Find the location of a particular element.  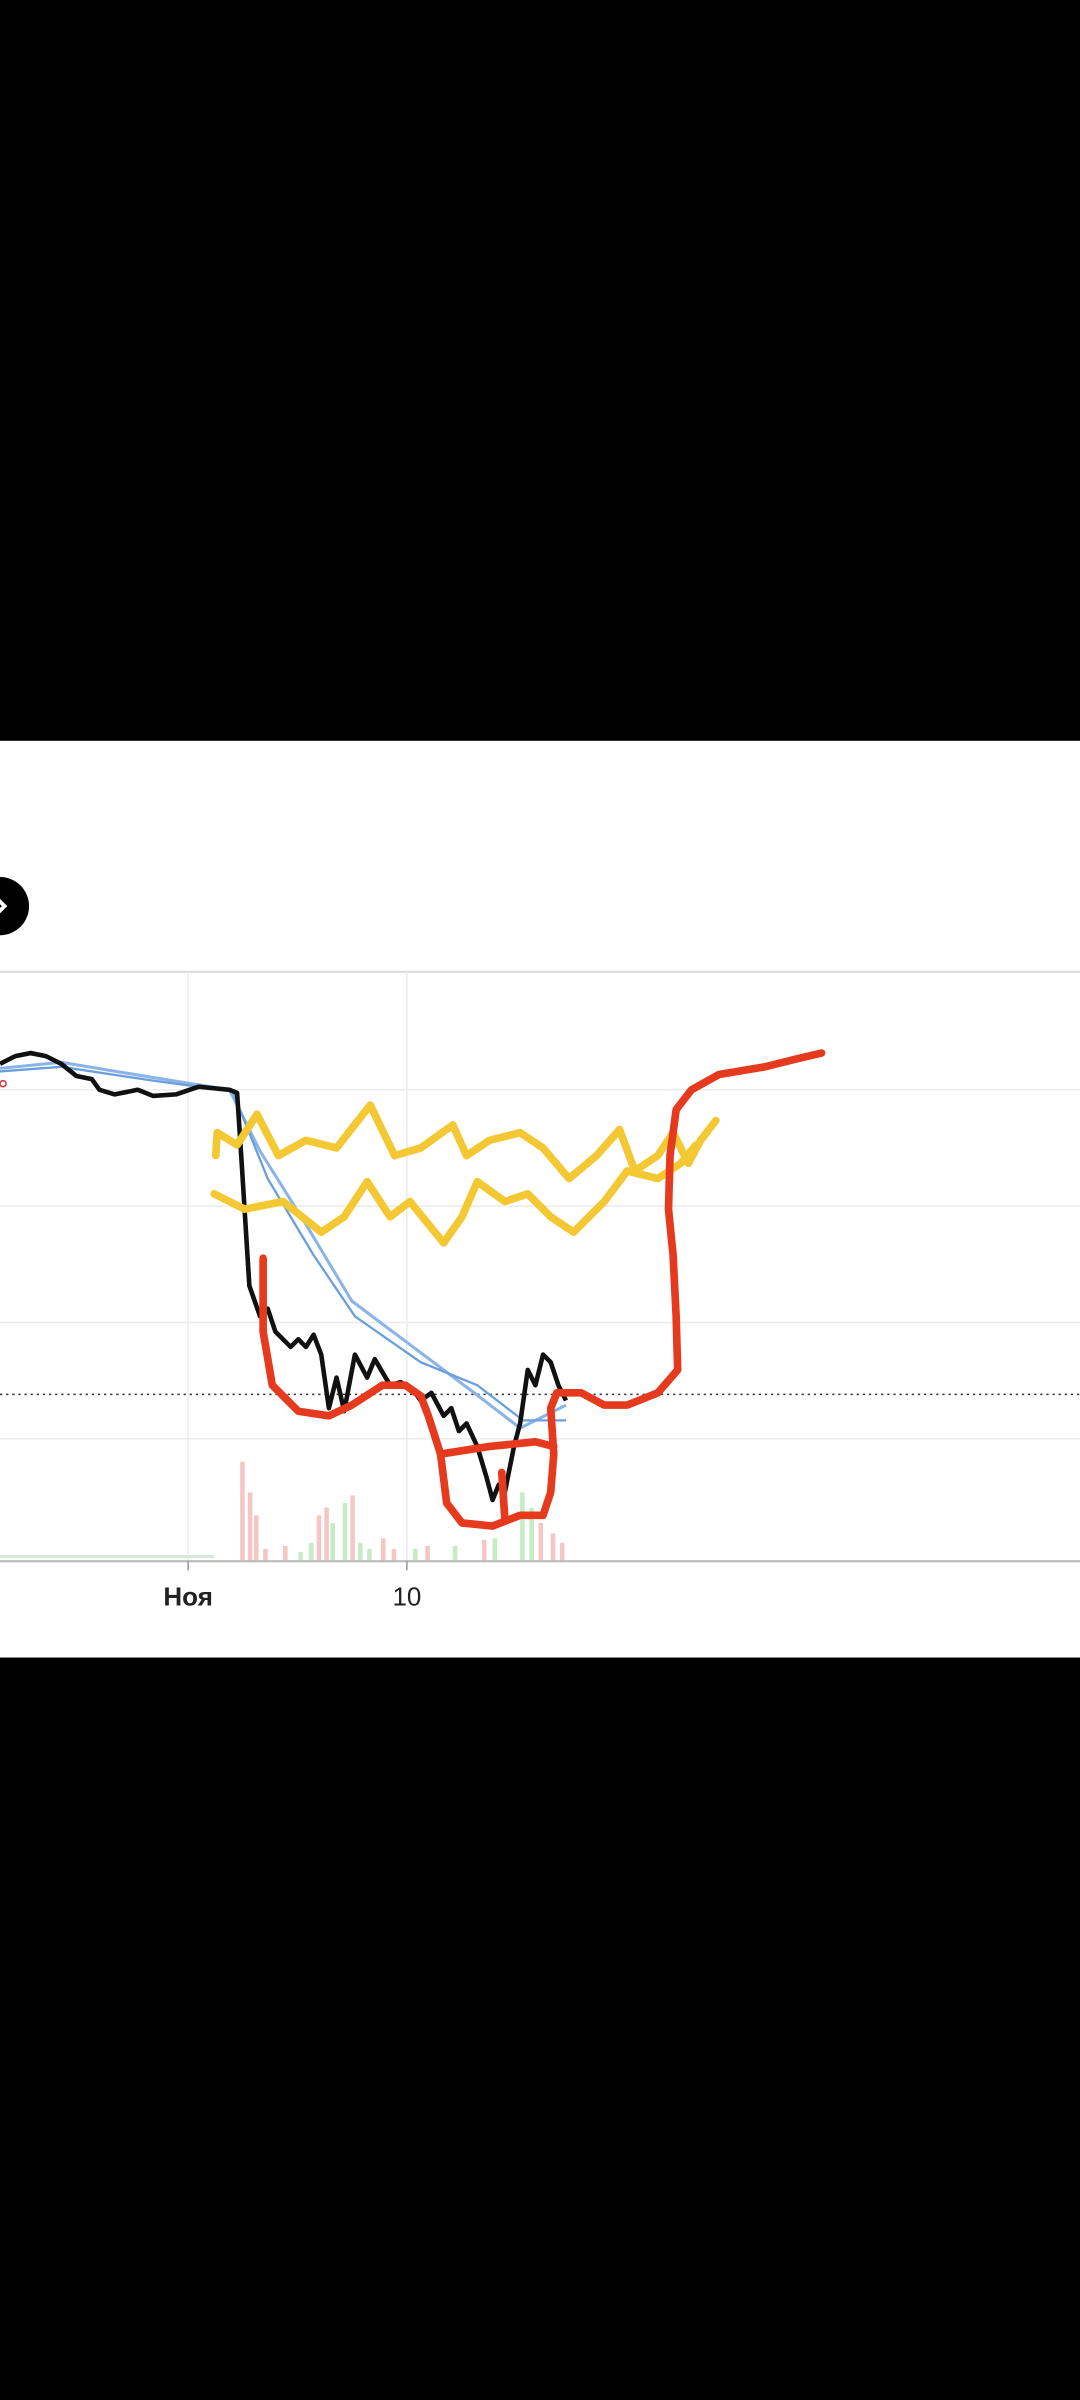

red-doodle is located at coordinates (542, 1289).